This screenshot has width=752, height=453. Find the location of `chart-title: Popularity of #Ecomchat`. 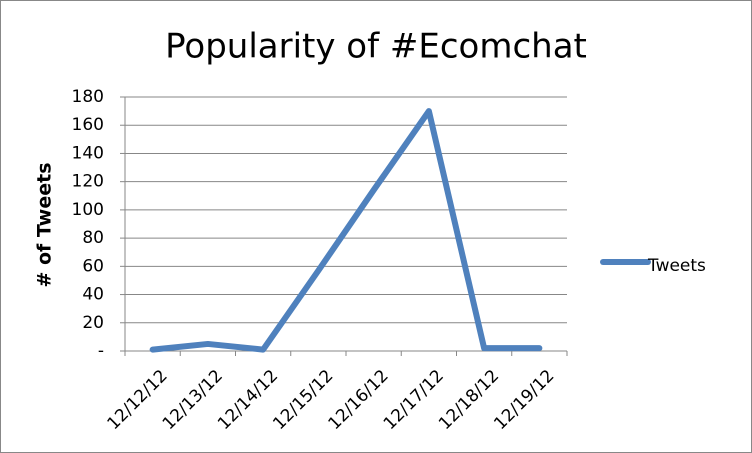

chart-title: Popularity of #Ecomchat is located at coordinates (376, 47).